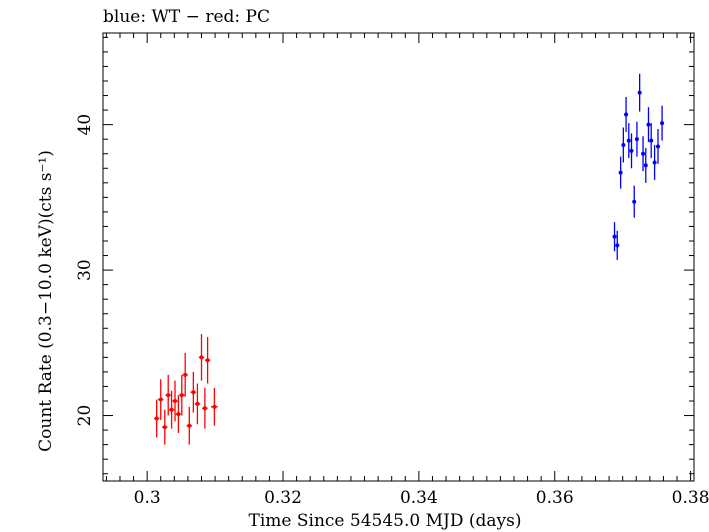 This screenshot has height=532, width=709. Describe the element at coordinates (283, 498) in the screenshot. I see `x-tick-label: 0.32` at that location.